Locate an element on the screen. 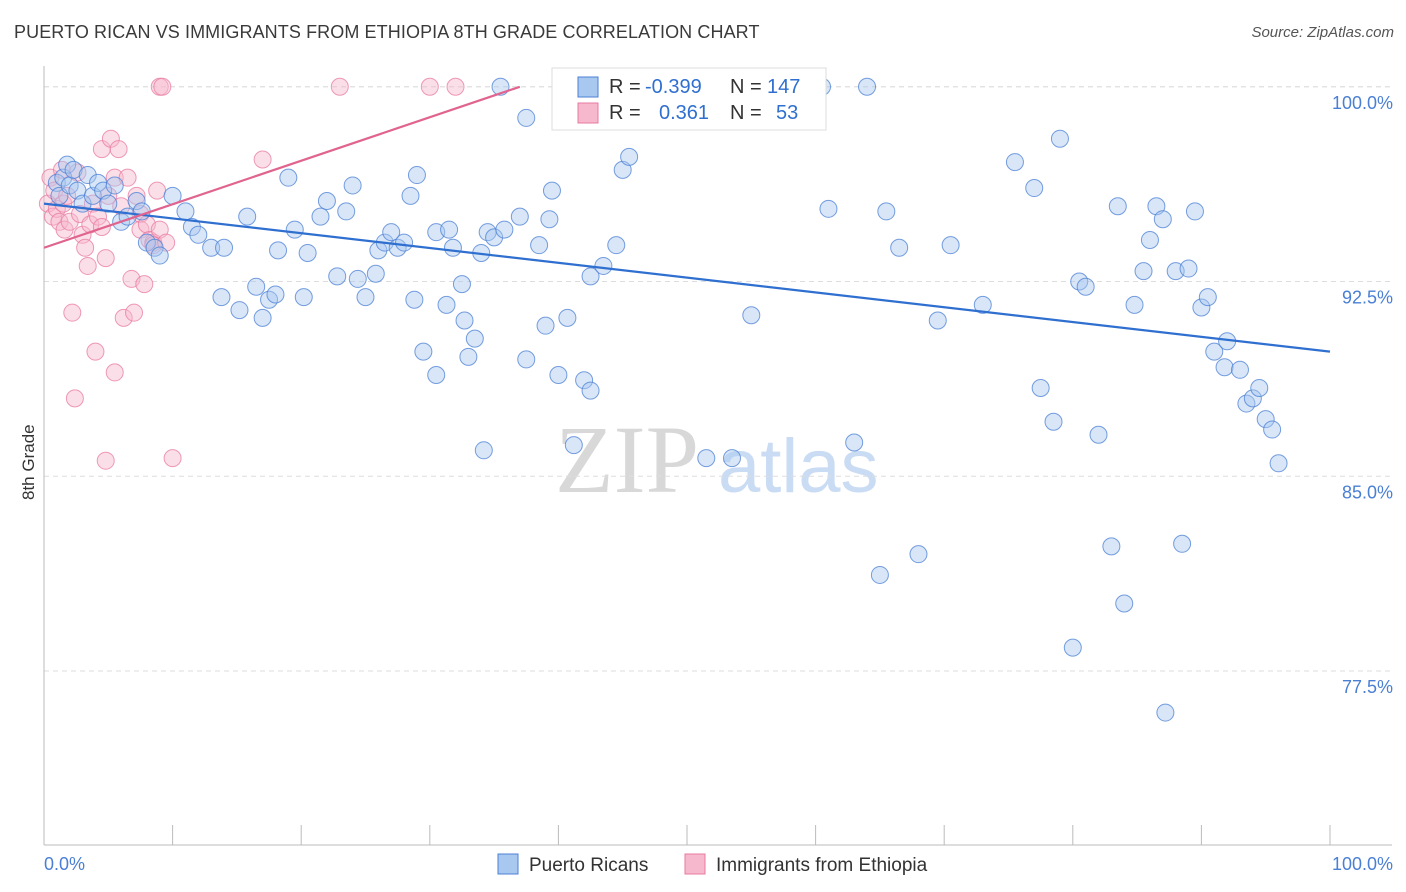  y-axis-label: 8th Grade is located at coordinates (28, 462).